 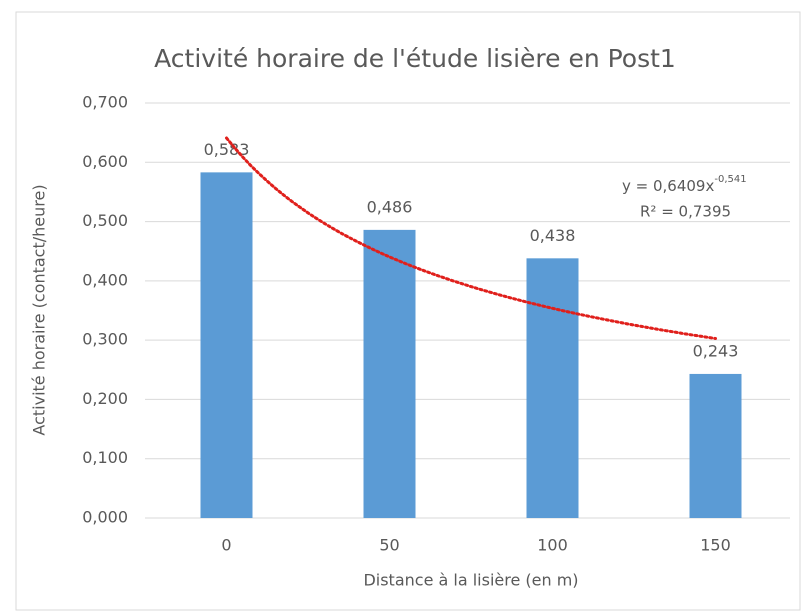 What do you see at coordinates (105, 220) in the screenshot?
I see `y-tick-label: 0,500` at bounding box center [105, 220].